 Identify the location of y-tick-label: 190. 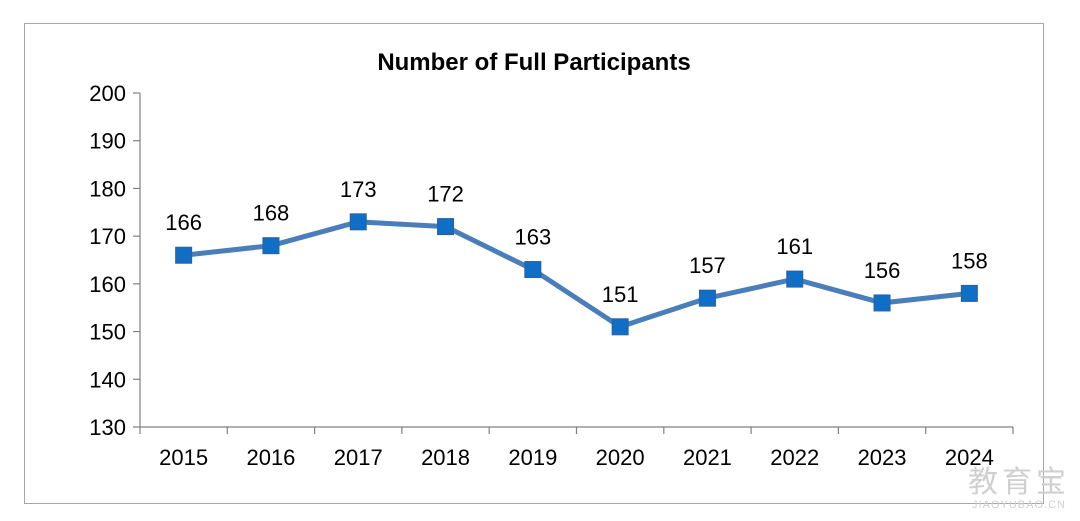
(107, 141).